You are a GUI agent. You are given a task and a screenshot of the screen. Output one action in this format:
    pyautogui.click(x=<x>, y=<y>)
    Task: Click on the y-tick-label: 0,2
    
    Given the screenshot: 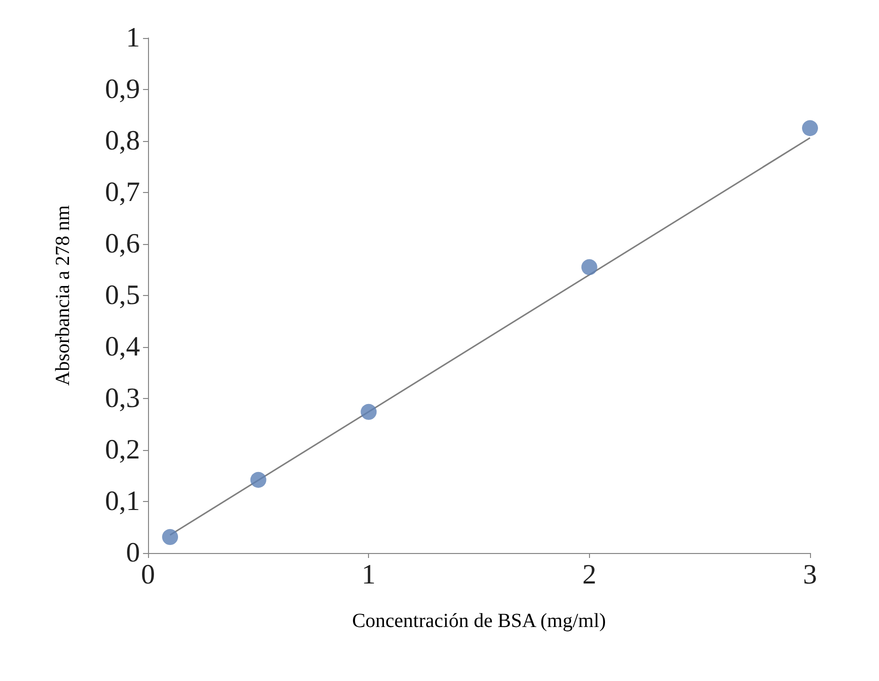 What is the action you would take?
    pyautogui.click(x=122, y=450)
    